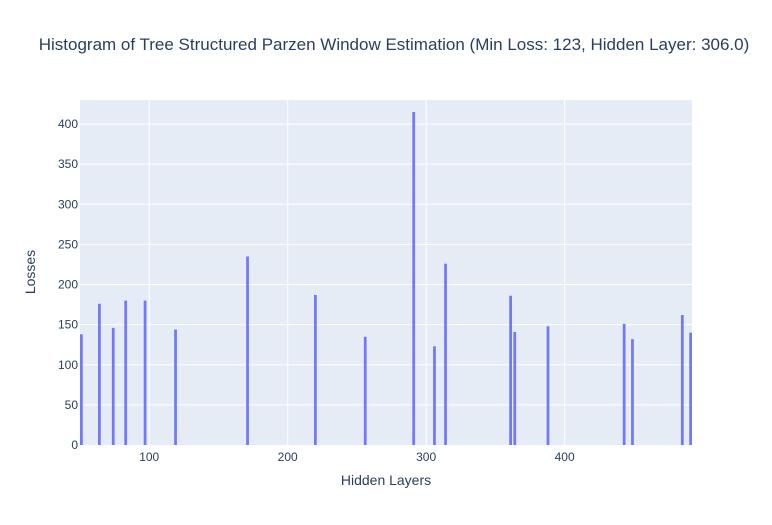 The image size is (772, 525). Describe the element at coordinates (72, 405) in the screenshot. I see `y-tick-label: 50` at that location.